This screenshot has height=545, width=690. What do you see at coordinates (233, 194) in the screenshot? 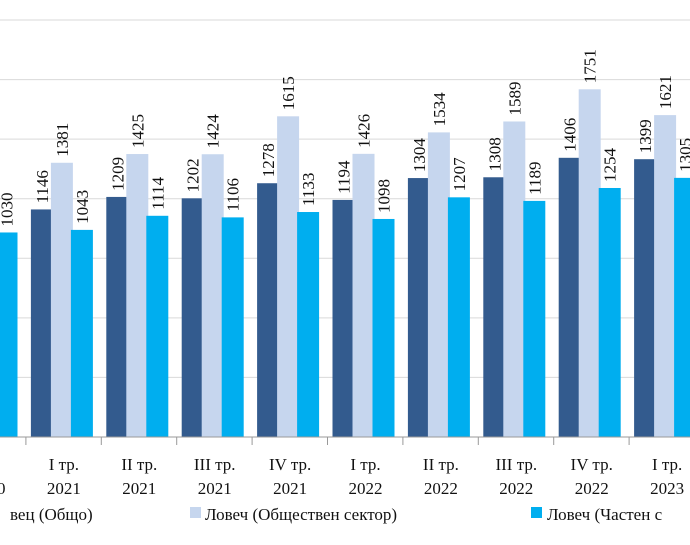
I see `value-label: 1106` at bounding box center [233, 194].